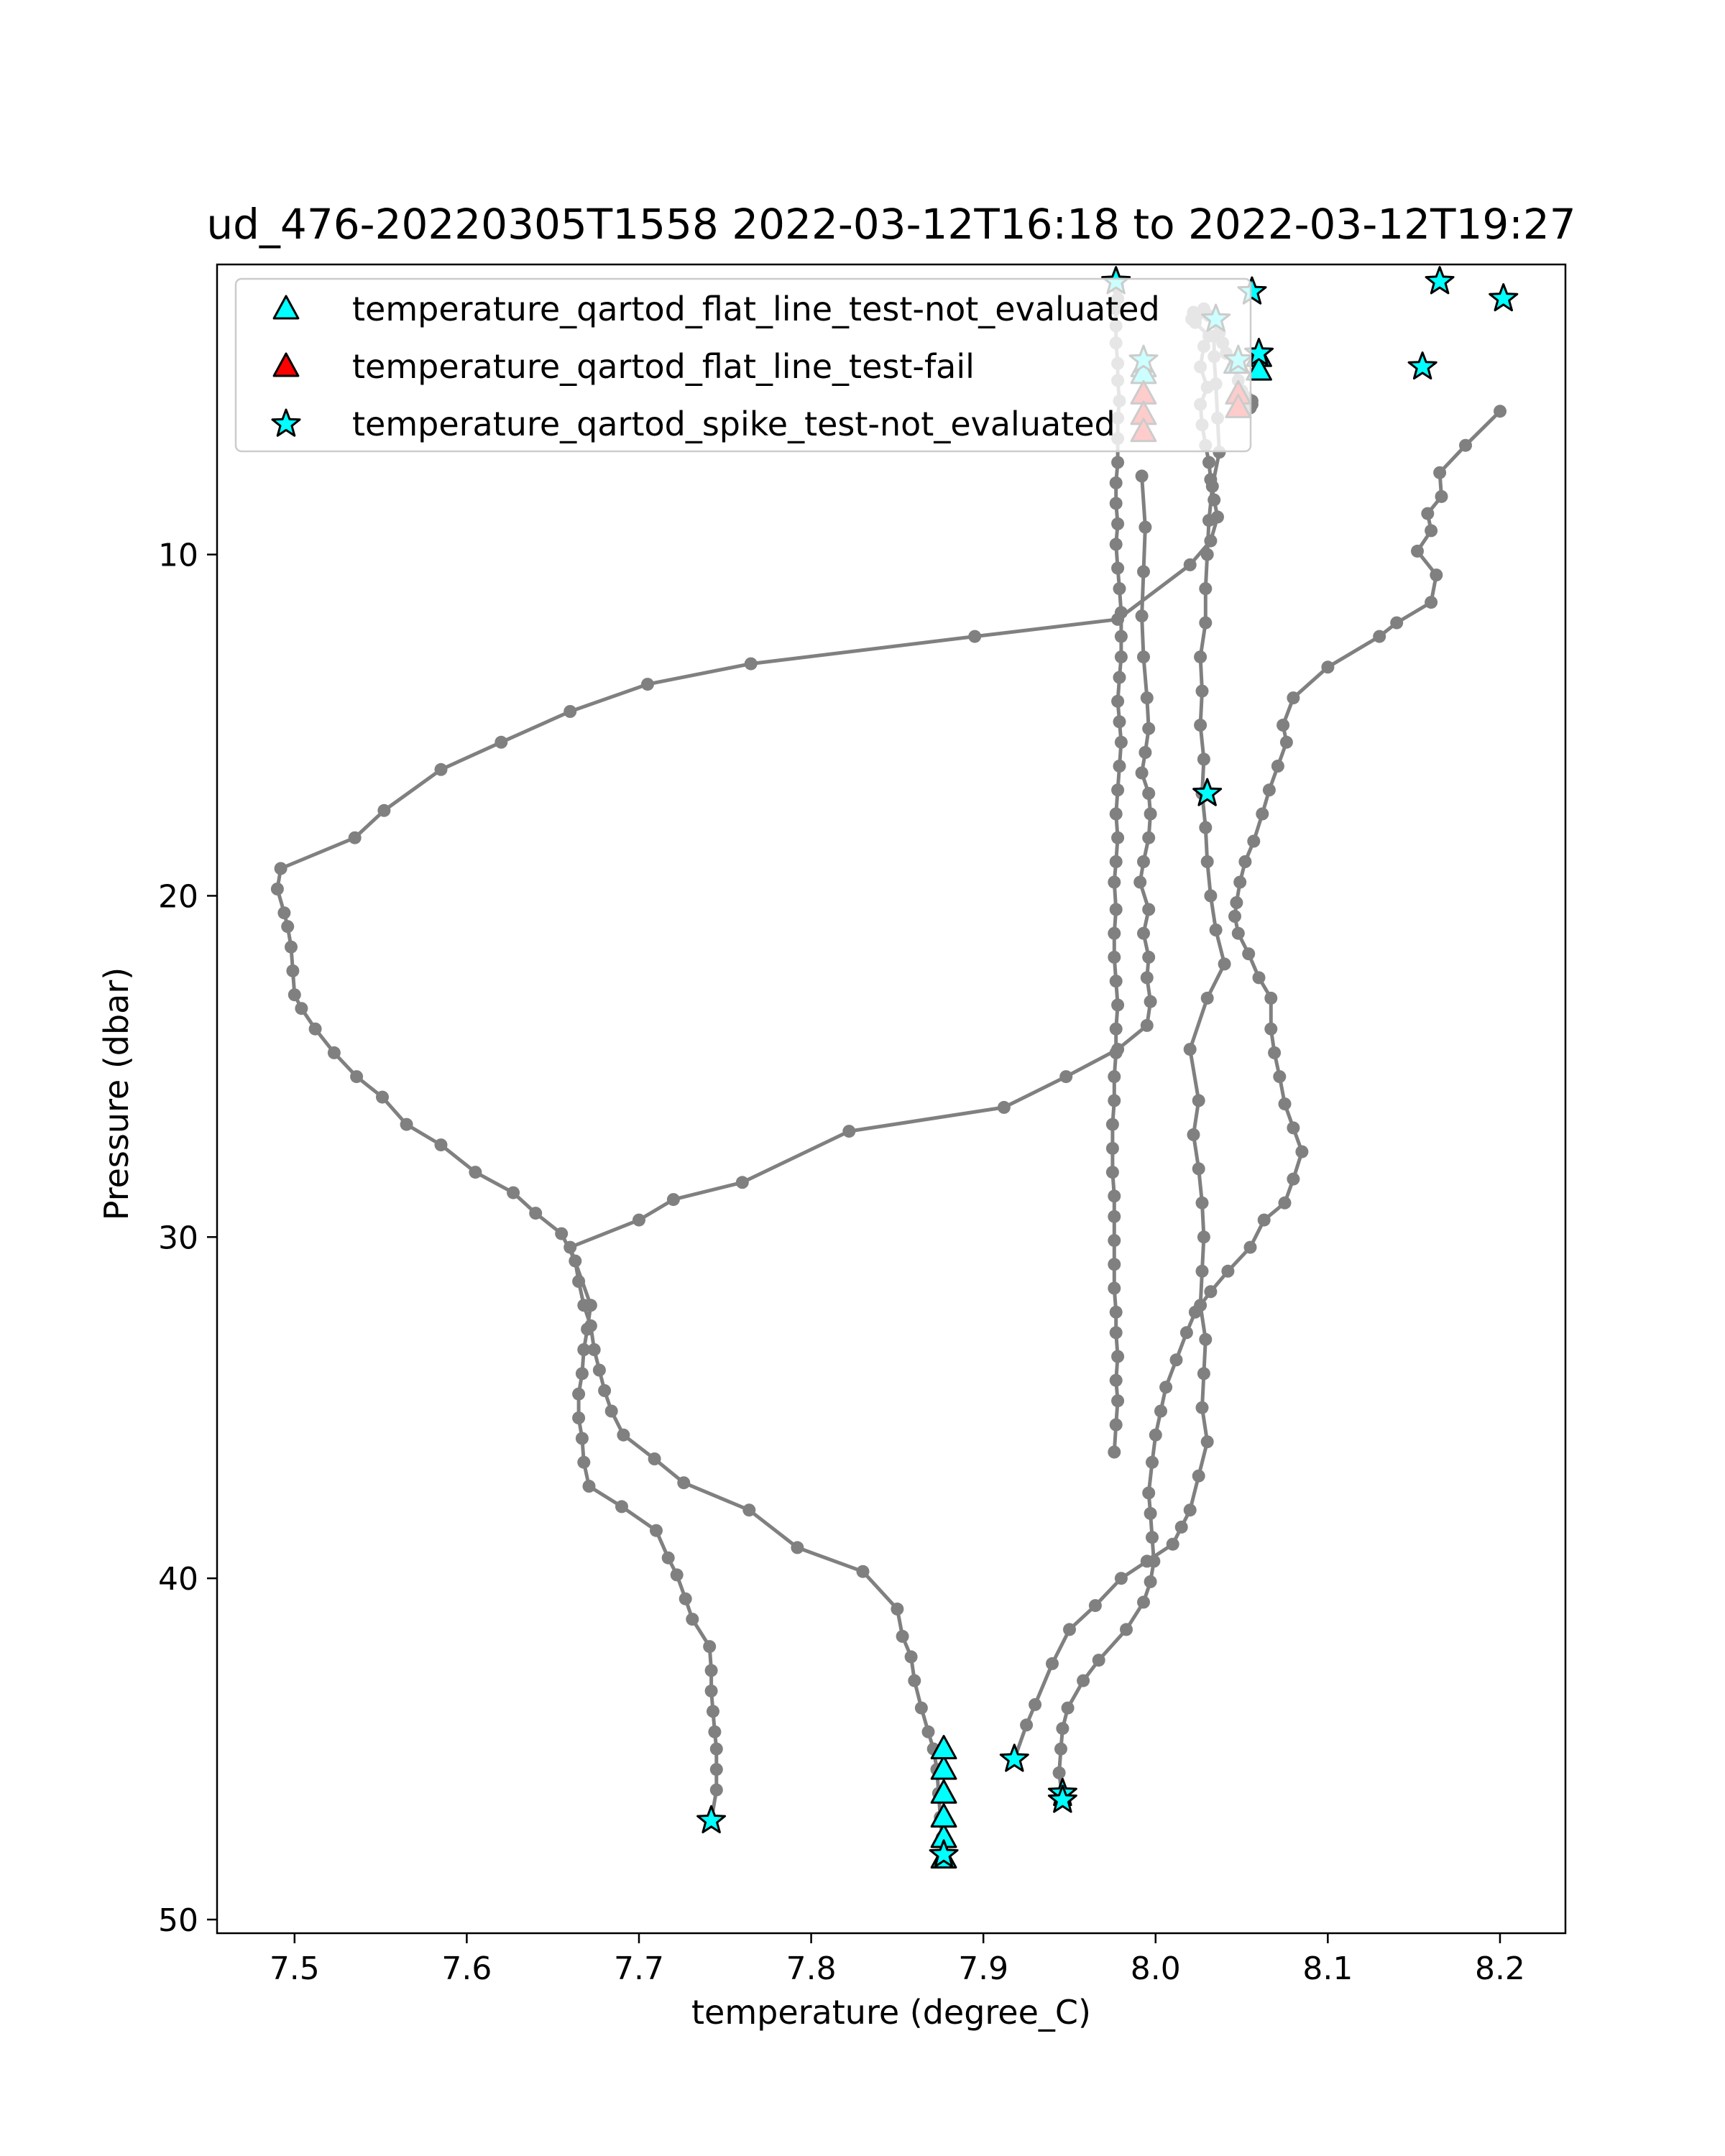 The width and height of the screenshot is (1725, 2156). I want to click on y-axis-label: Pressure (dbar), so click(116, 1093).